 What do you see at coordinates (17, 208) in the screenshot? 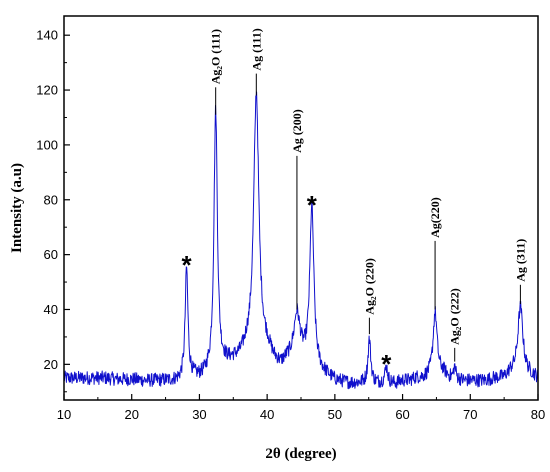
I see `y-axis-title: Intensity (a.u)` at bounding box center [17, 208].